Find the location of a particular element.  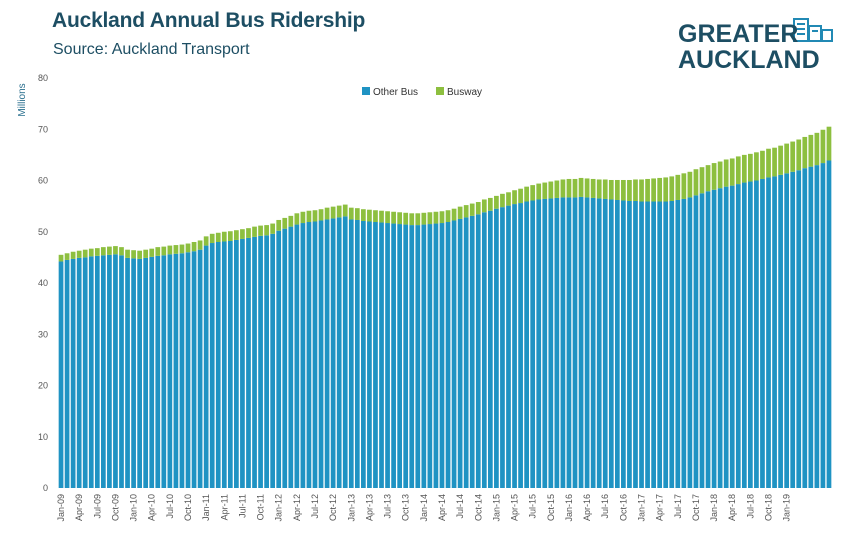

x-tick-label: Apr-17 is located at coordinates (660, 507).